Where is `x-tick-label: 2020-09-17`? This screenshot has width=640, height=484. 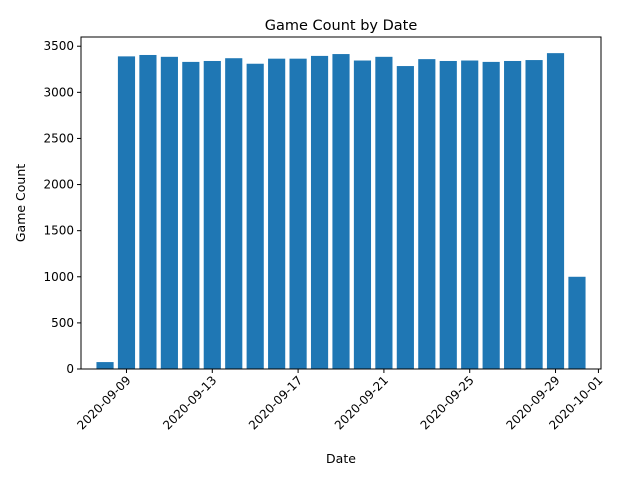 x-tick-label: 2020-09-17 is located at coordinates (275, 402).